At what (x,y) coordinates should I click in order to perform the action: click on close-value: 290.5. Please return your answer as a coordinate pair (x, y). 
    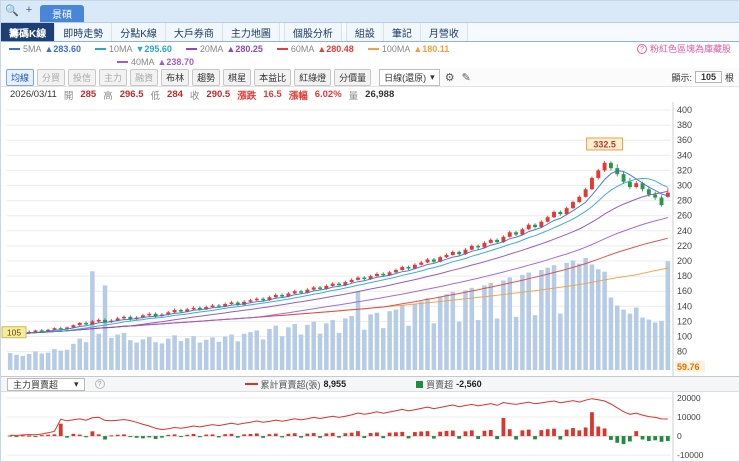
    Looking at the image, I should click on (218, 94).